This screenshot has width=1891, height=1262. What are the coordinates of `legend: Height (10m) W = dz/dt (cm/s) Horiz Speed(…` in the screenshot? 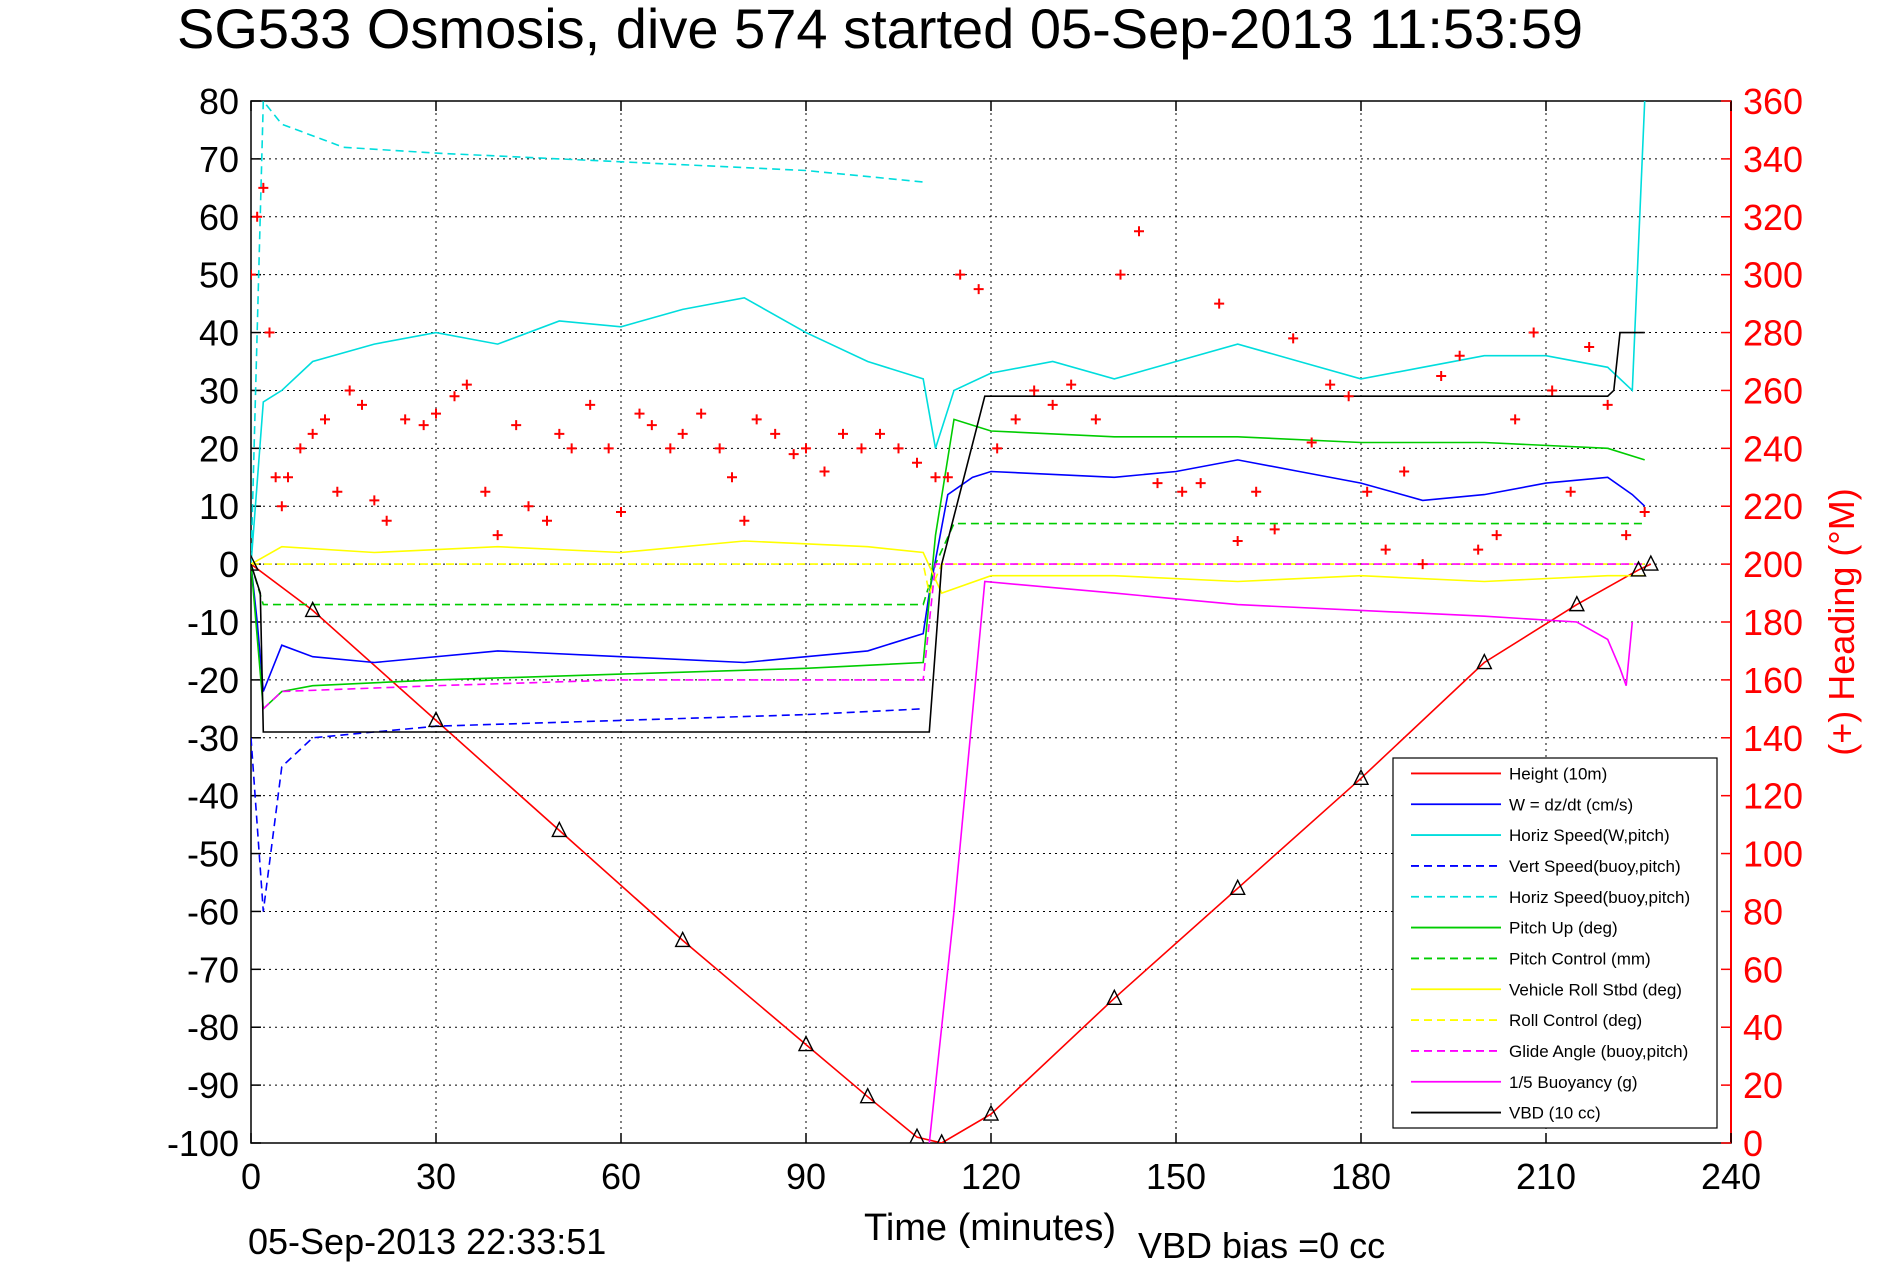 It's located at (1555, 943).